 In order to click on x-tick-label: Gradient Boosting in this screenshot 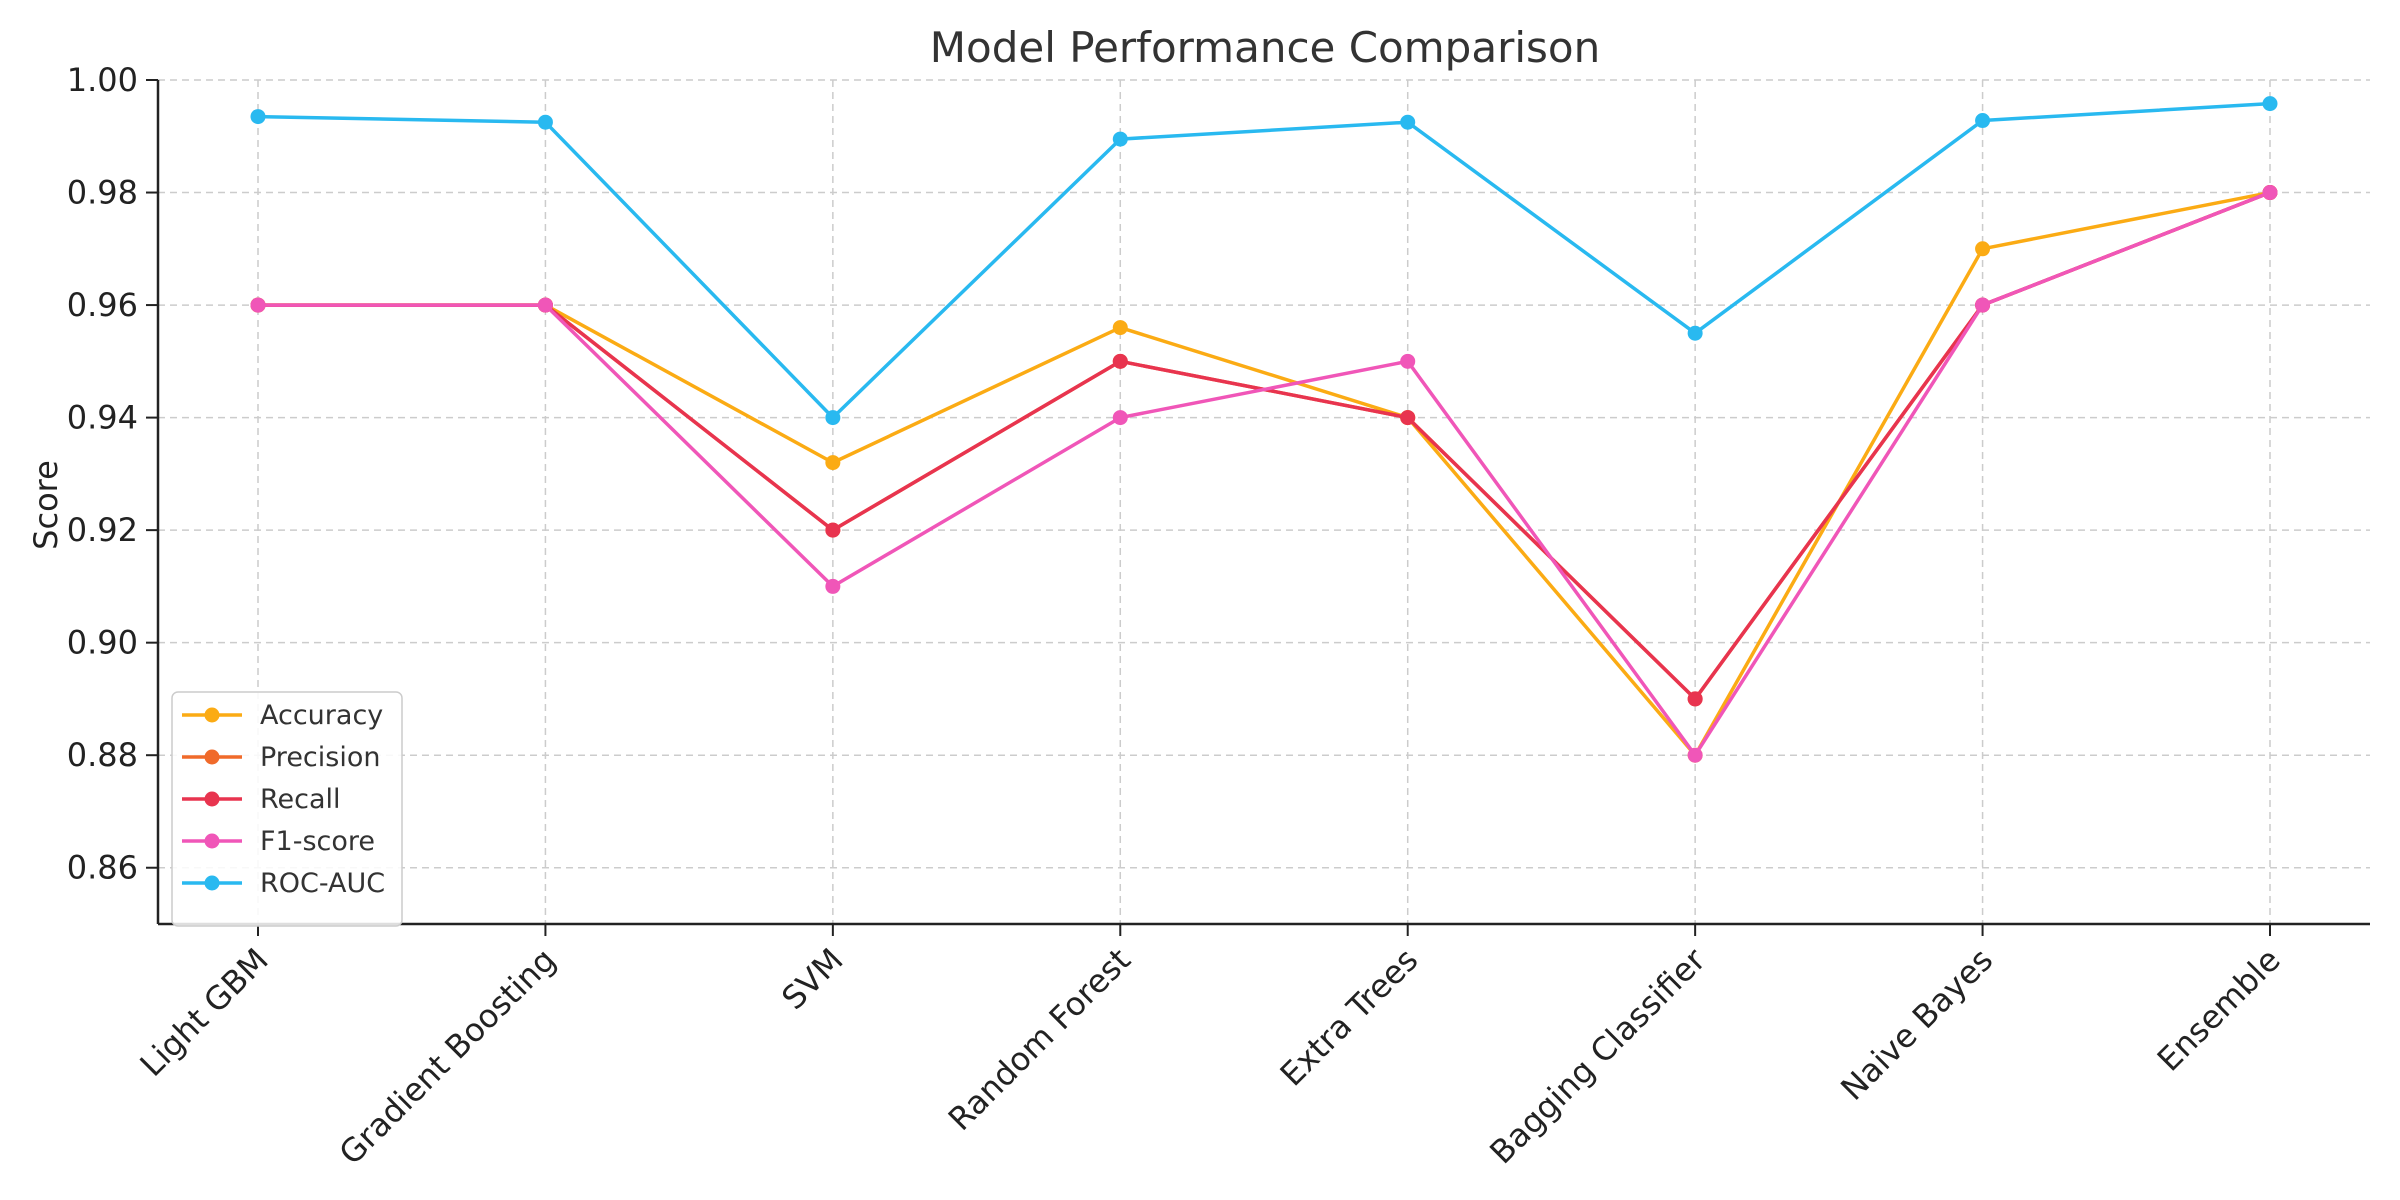, I will do `click(447, 1056)`.